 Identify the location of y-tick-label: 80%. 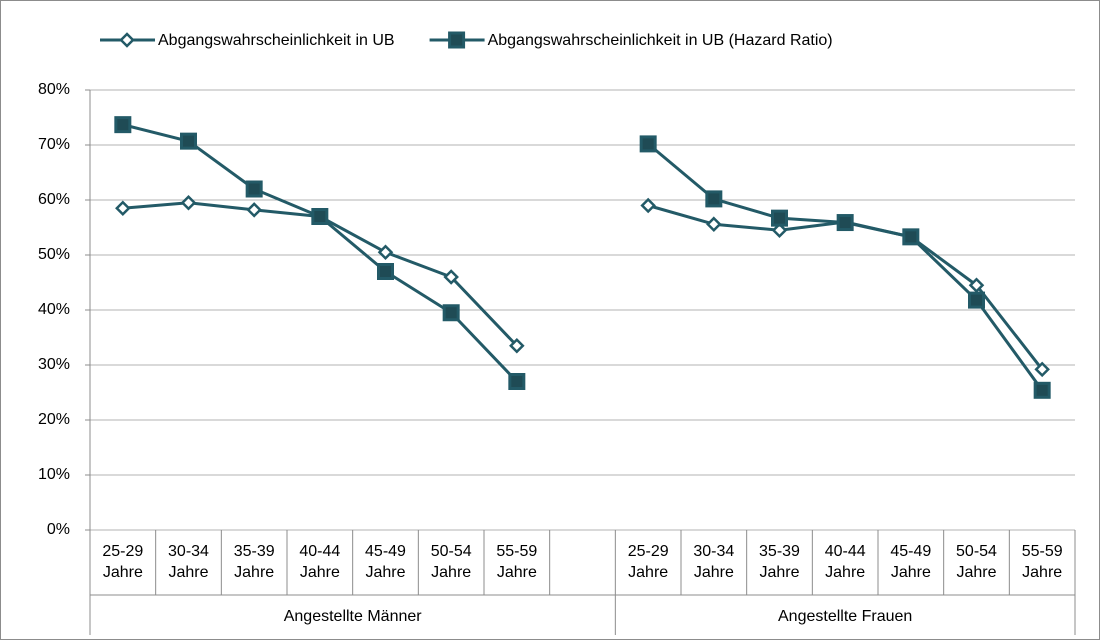
(54, 89).